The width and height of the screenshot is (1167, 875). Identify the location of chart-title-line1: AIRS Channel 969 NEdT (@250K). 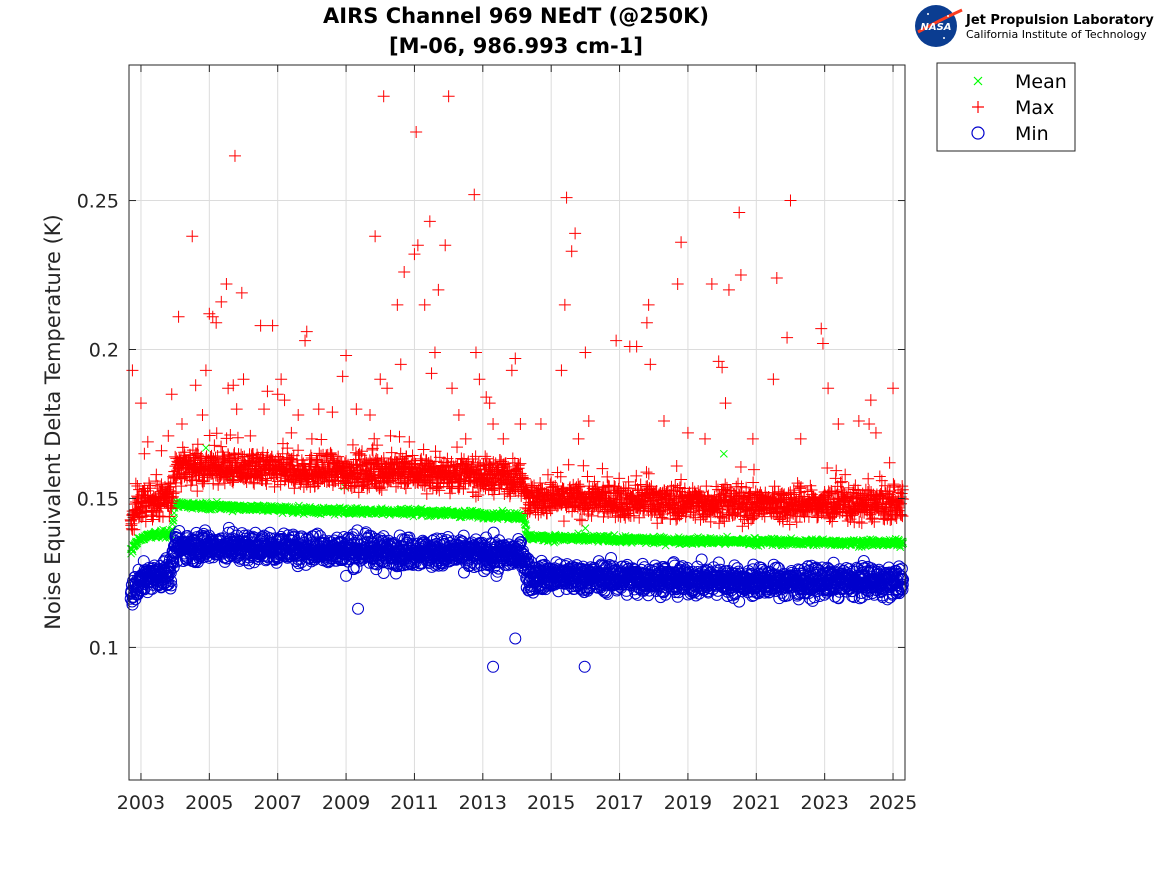
(516, 16).